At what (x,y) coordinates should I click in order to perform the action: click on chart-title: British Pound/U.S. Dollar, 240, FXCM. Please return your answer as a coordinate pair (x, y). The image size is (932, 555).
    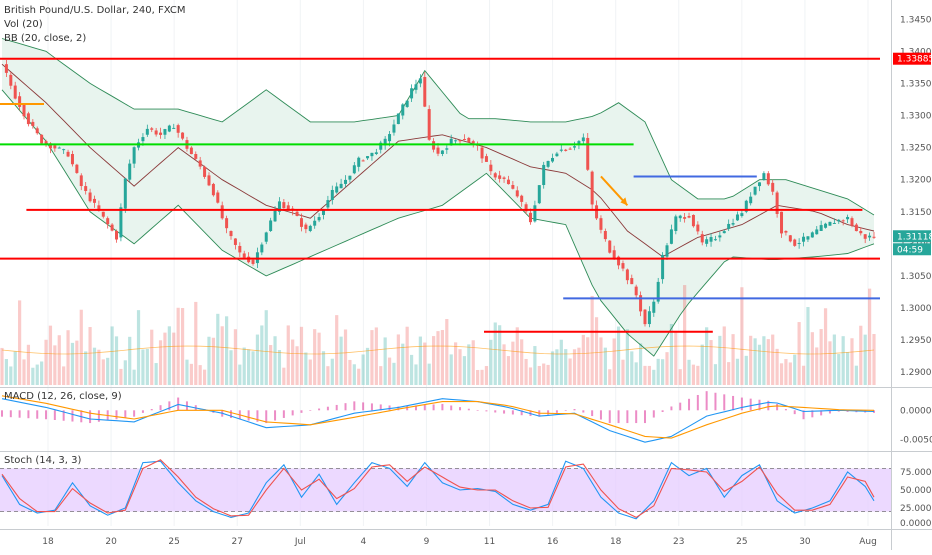
    Looking at the image, I should click on (95, 10).